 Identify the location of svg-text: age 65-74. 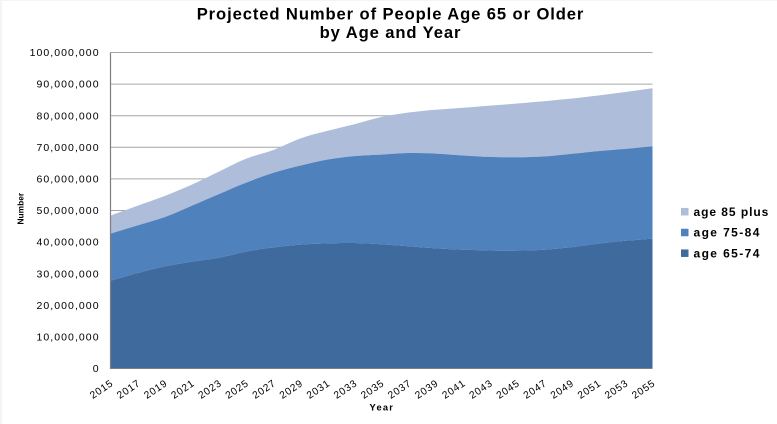
(727, 253).